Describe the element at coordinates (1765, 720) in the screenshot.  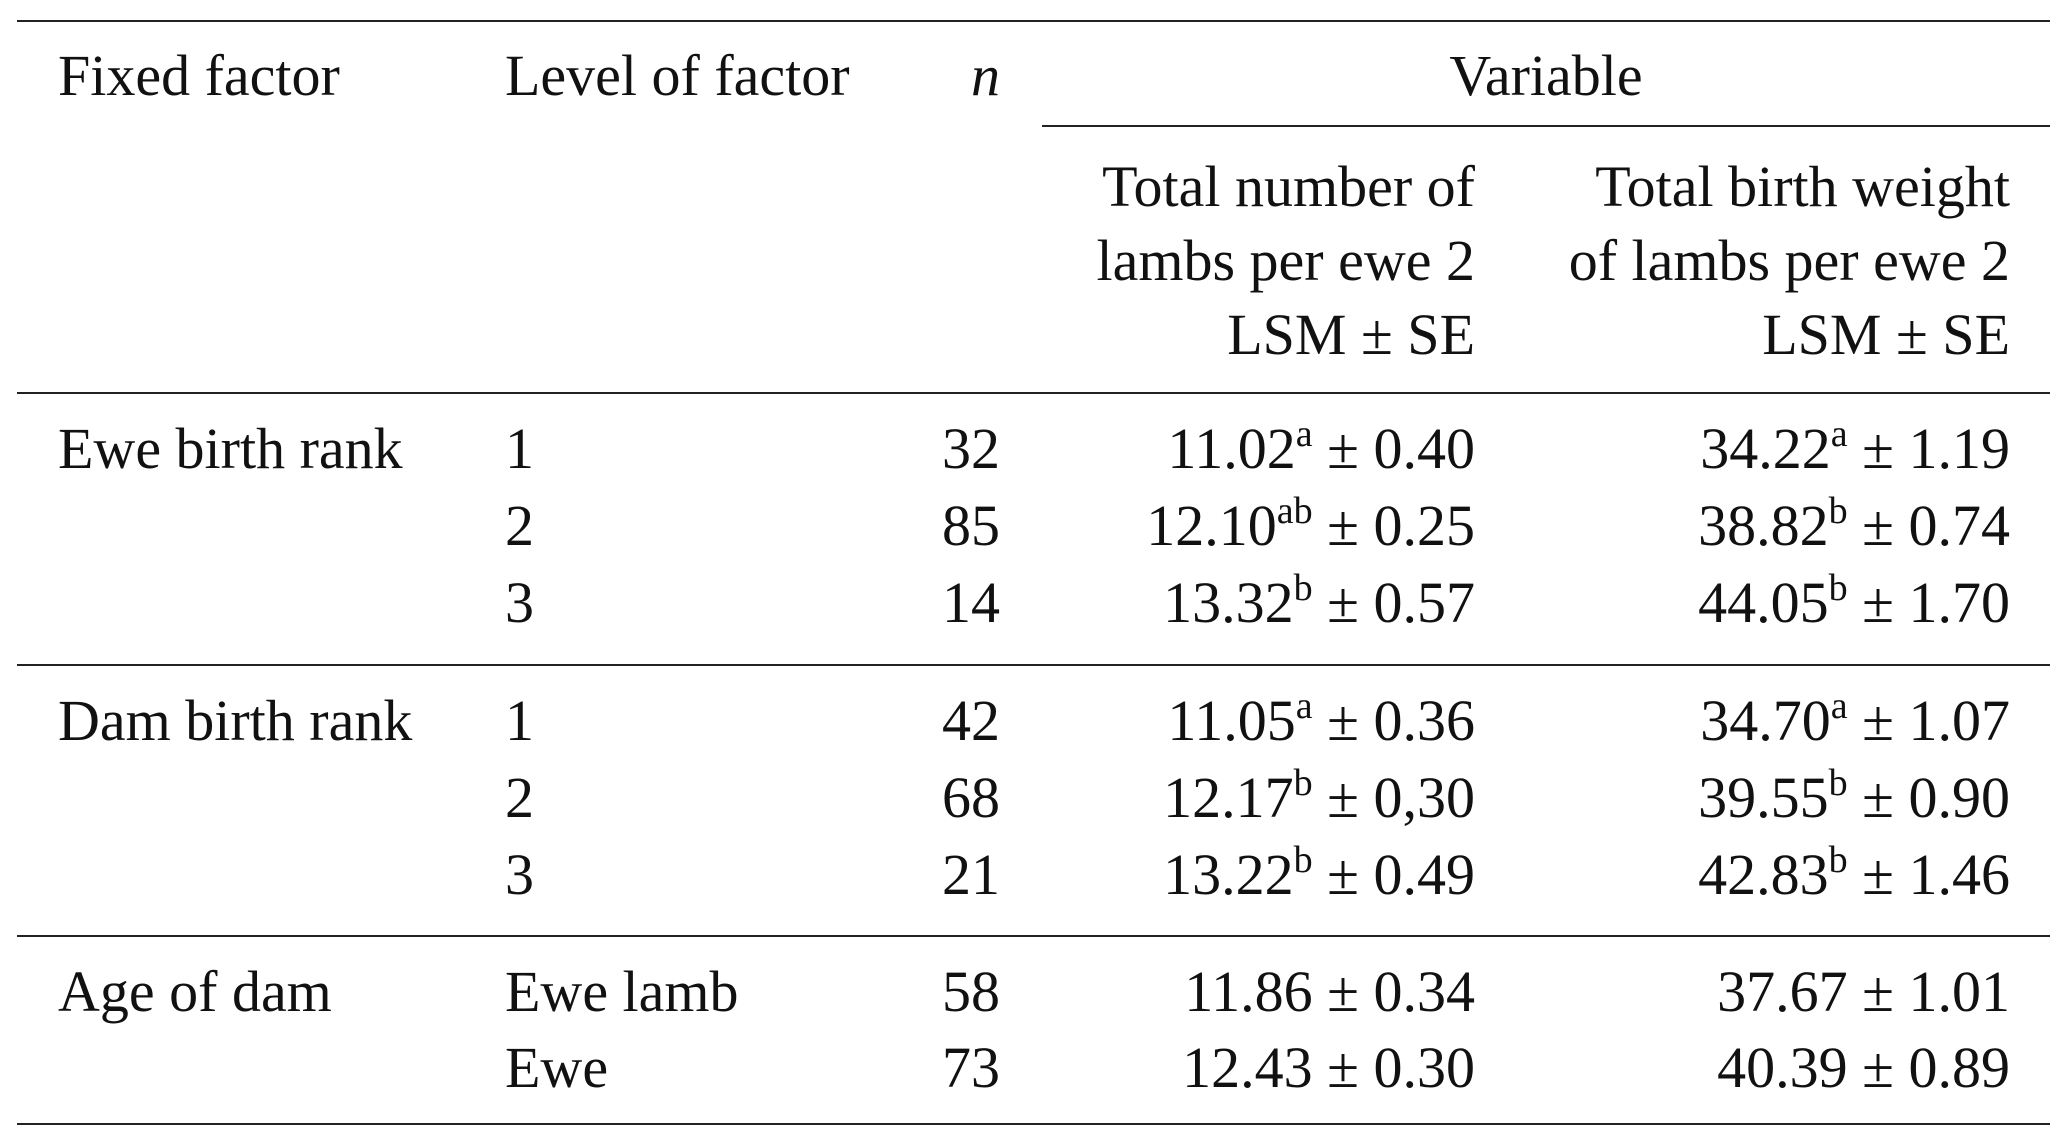
I see `mean: 34.70` at that location.